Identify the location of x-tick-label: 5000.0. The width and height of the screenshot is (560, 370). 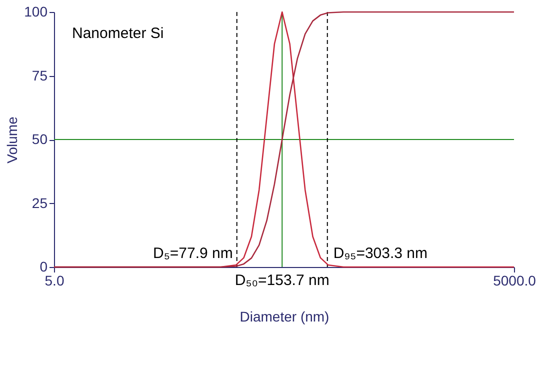
(514, 280).